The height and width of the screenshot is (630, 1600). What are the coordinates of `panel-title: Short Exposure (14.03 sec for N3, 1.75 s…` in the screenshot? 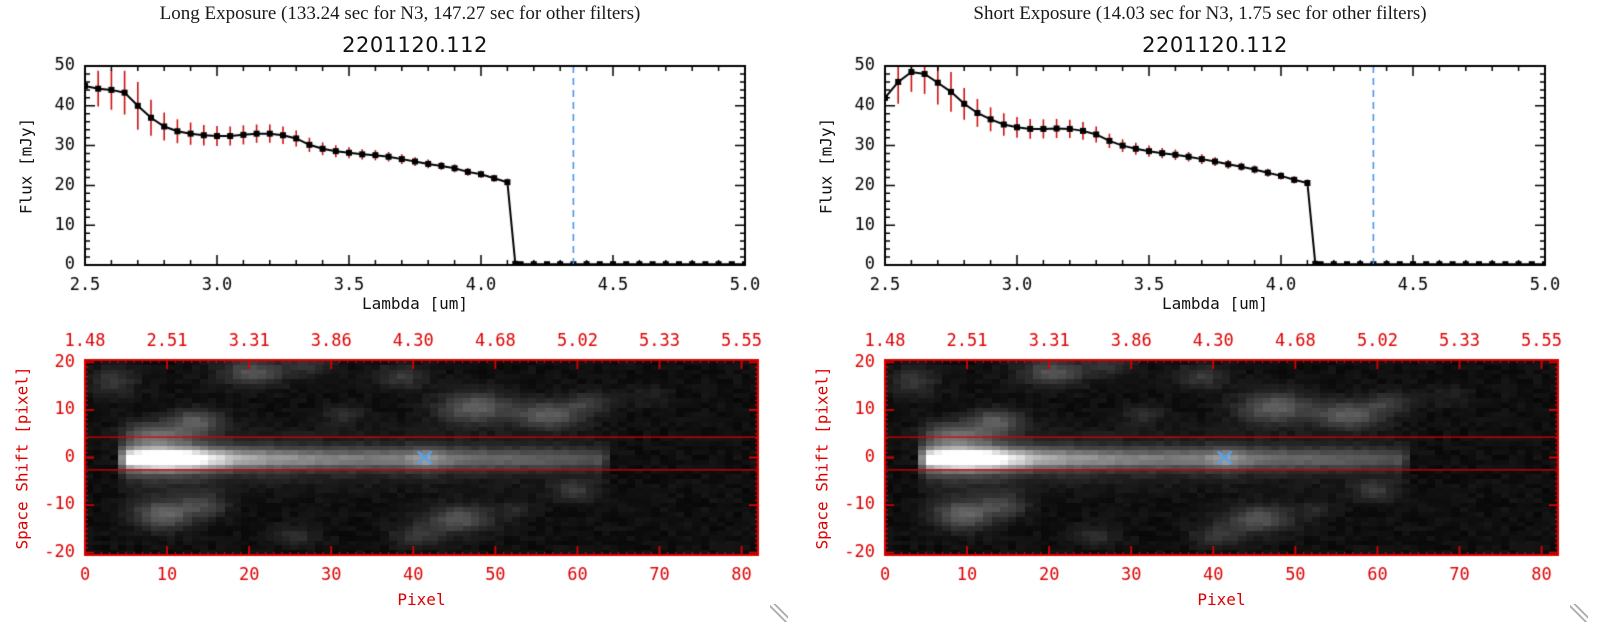 It's located at (1200, 13).